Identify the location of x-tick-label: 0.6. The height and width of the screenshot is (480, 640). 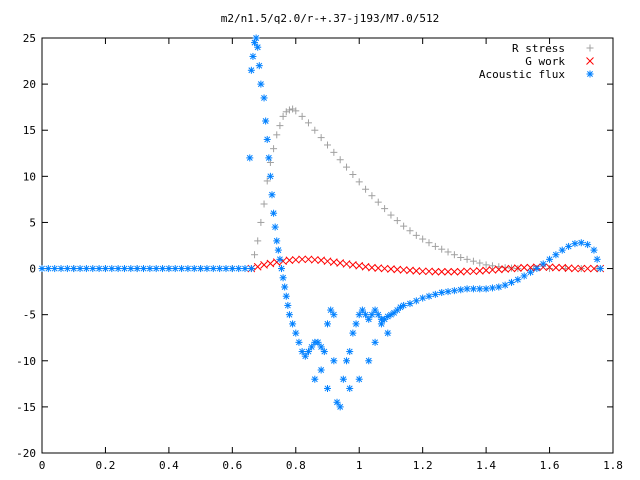
(232, 465).